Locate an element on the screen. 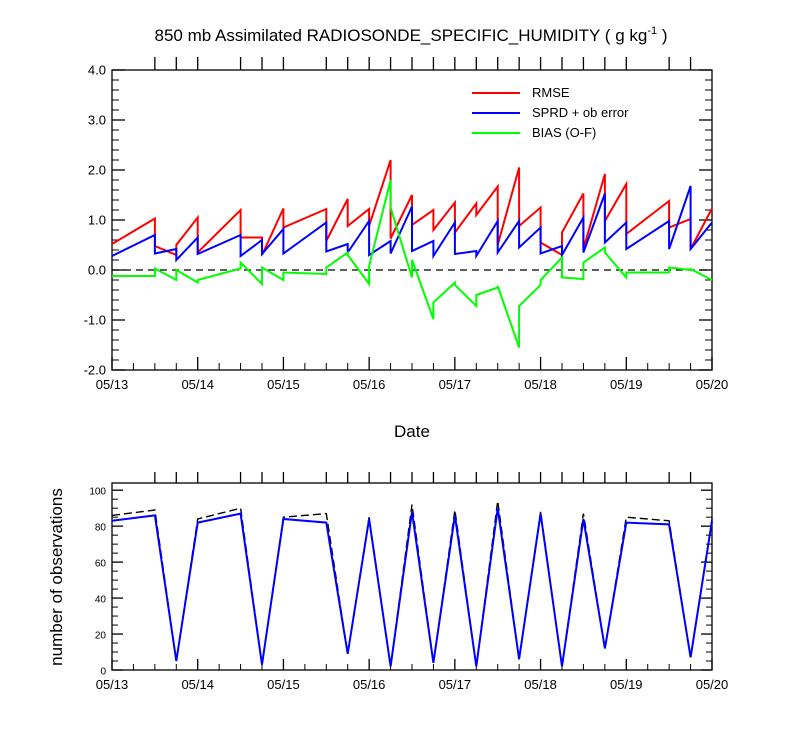 This screenshot has height=755, width=800. top-x-tick-label: 05/18 is located at coordinates (540, 384).